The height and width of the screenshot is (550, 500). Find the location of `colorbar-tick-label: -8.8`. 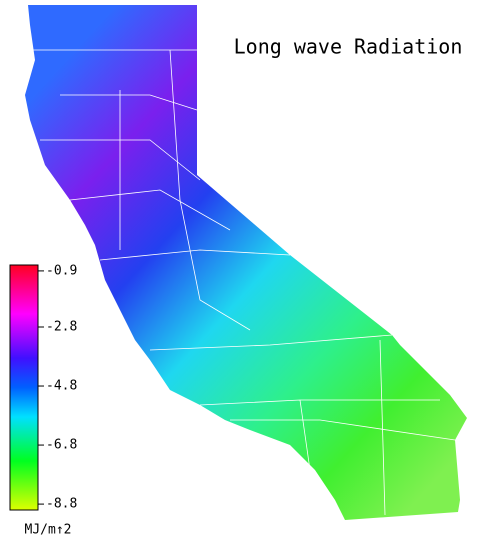

colorbar-tick-label: -8.8 is located at coordinates (61, 504).